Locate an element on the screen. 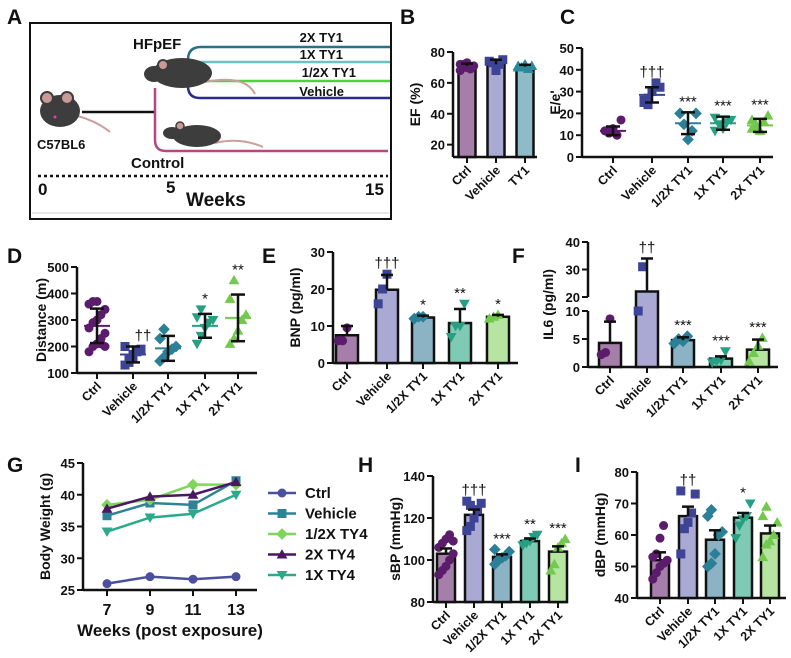 The image size is (791, 658). significance-marker: ** is located at coordinates (460, 293).